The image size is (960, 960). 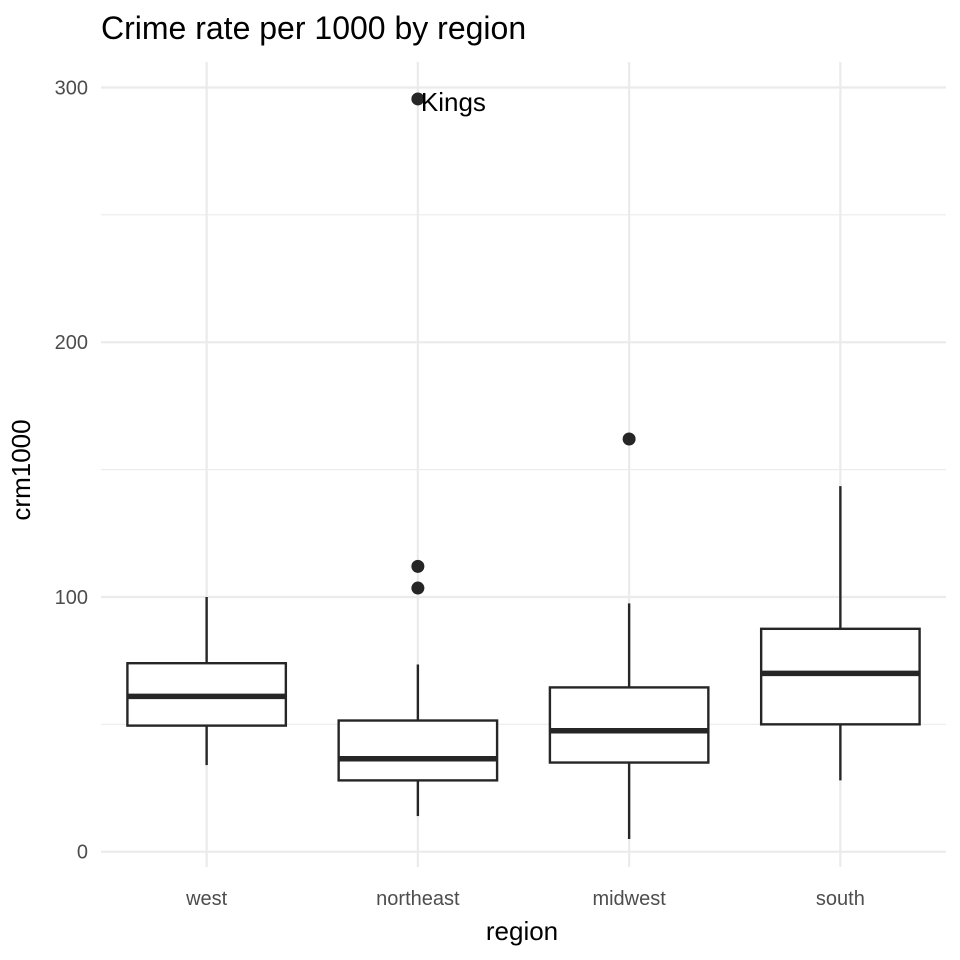 I want to click on y-axis-title: crm1000, so click(x=21, y=469).